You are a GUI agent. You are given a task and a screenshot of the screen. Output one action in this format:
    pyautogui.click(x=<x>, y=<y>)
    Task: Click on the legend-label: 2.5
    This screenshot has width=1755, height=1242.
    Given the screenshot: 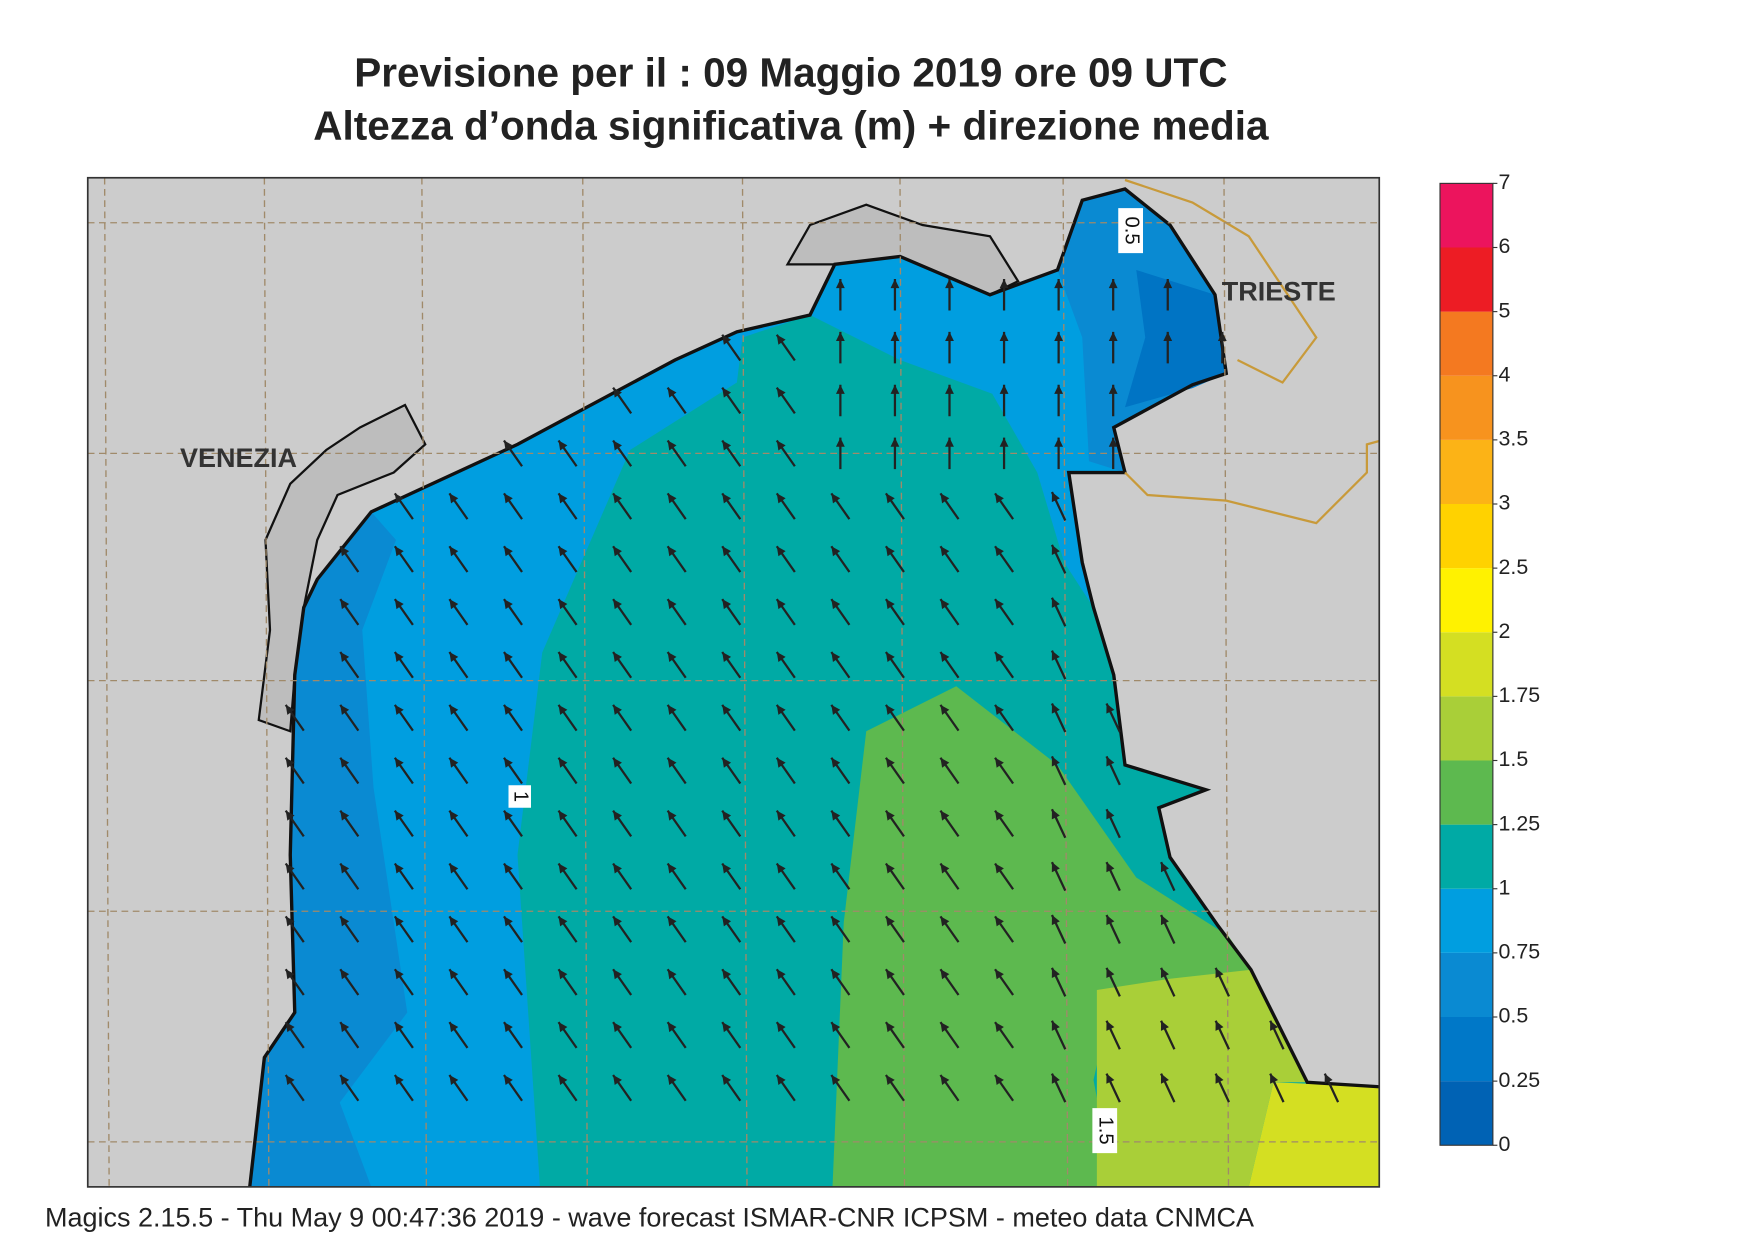 What is the action you would take?
    pyautogui.click(x=1514, y=567)
    